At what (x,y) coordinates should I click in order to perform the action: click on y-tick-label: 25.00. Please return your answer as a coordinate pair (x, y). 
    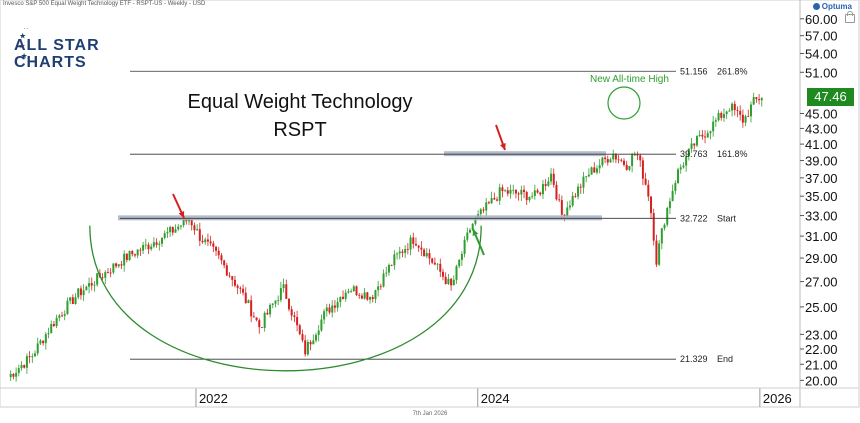
    Looking at the image, I should click on (821, 307).